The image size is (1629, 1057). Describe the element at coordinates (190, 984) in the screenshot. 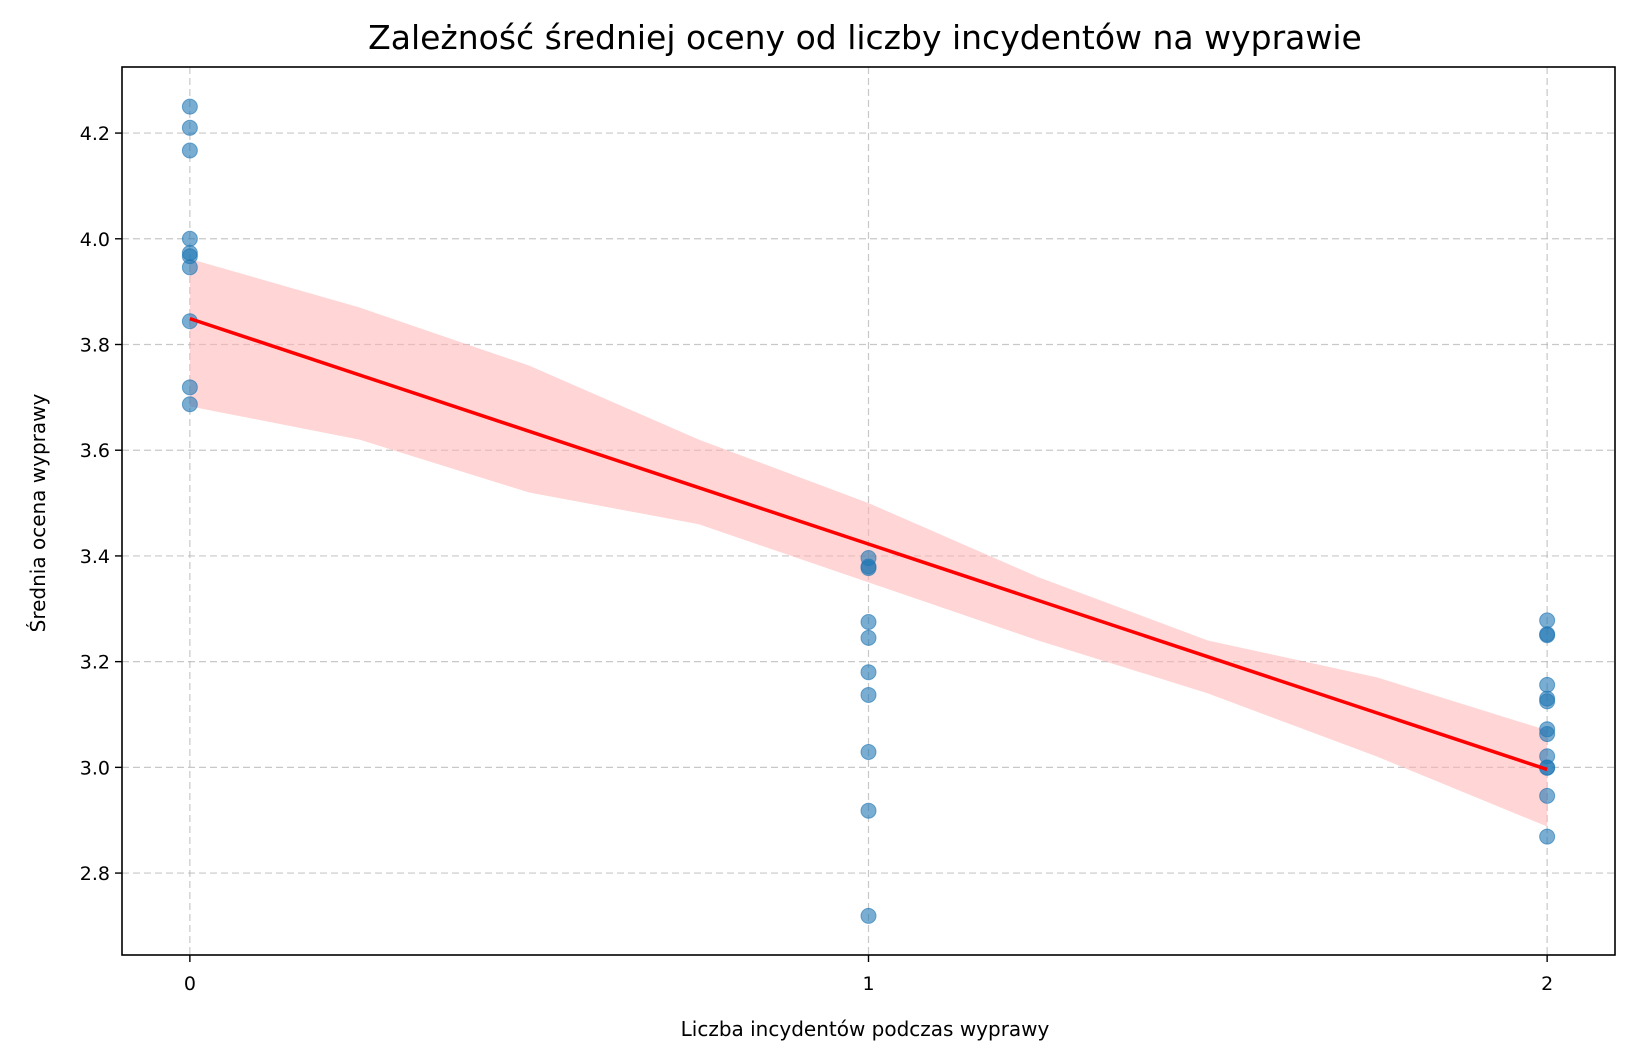

I see `x-tick-label: 0` at that location.